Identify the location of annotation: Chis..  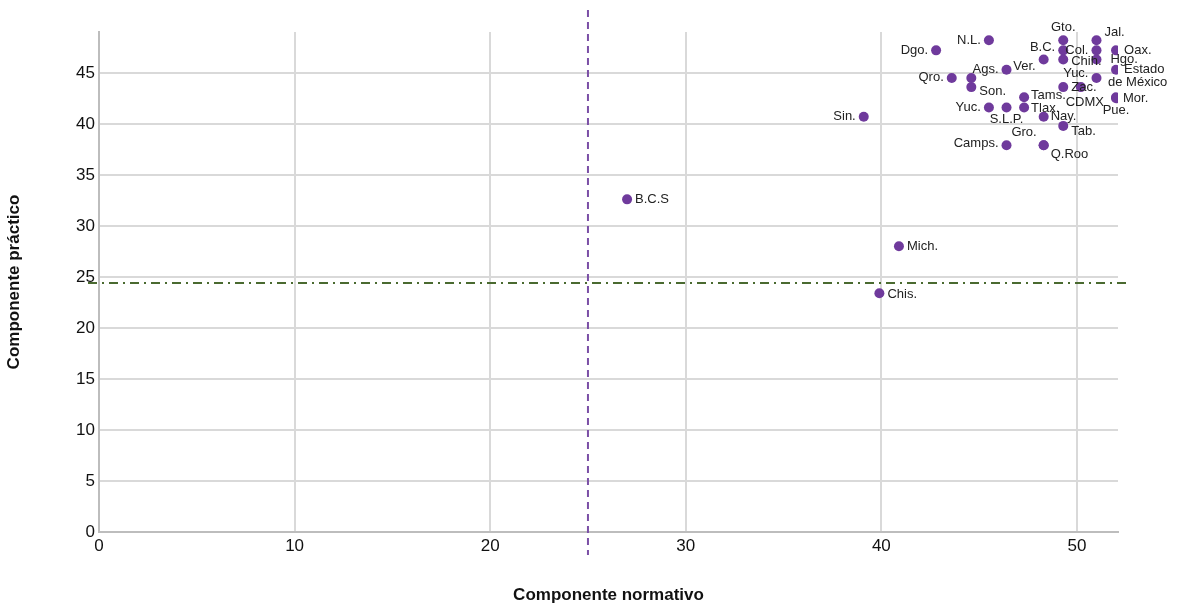
(902, 293).